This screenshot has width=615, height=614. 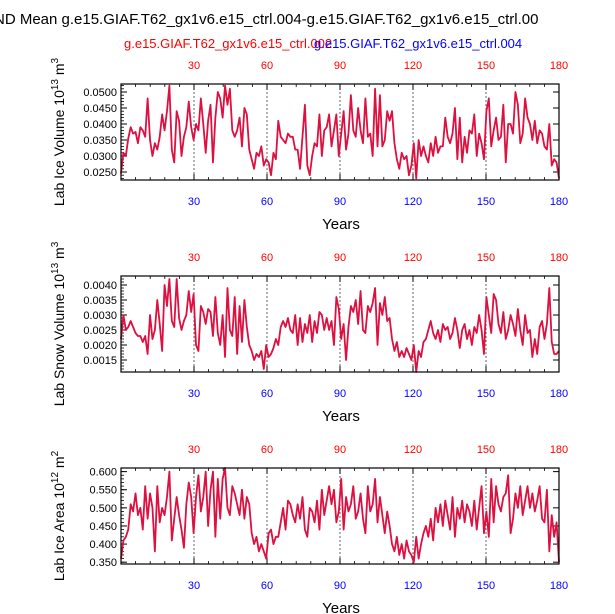 What do you see at coordinates (228, 43) in the screenshot?
I see `legend-label-red: g.e15.GIAF.T62_gx1v6.e15_ctrl.002` at bounding box center [228, 43].